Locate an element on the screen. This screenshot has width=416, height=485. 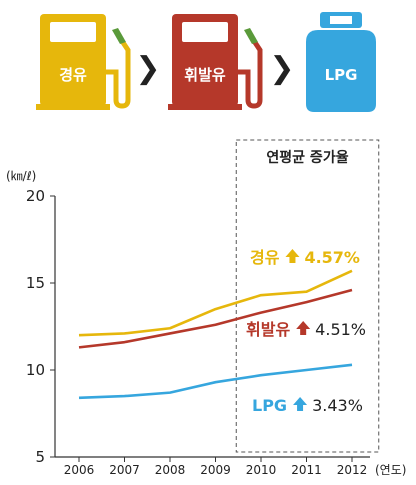
y-tick-label: 15 is located at coordinates (35, 283).